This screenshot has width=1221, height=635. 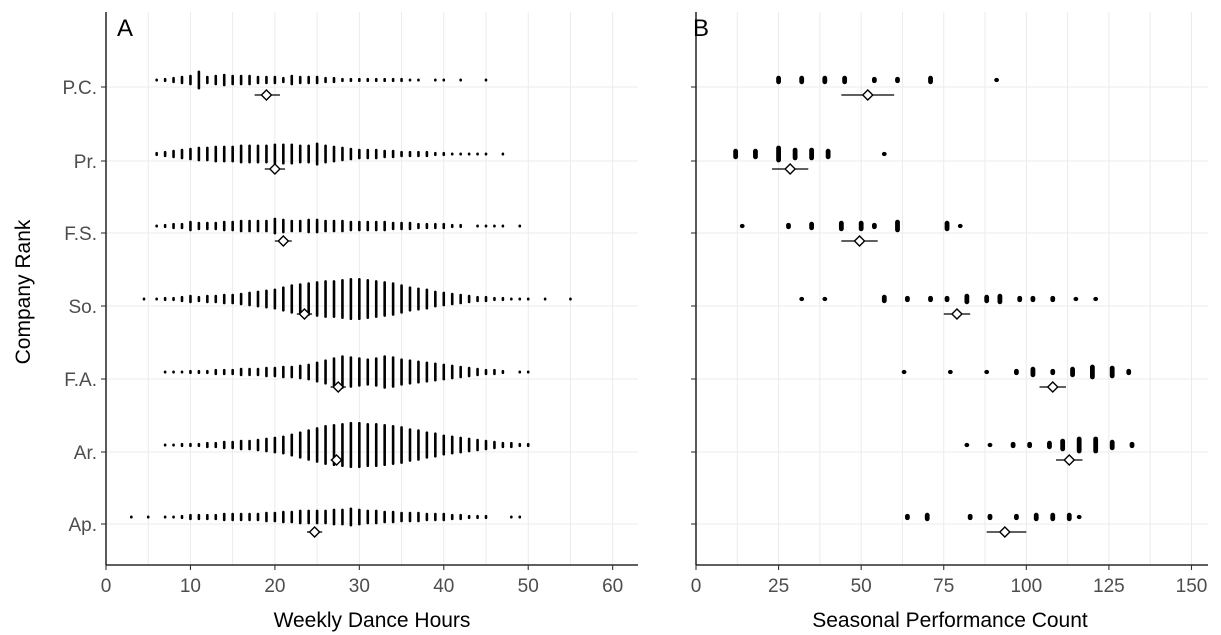 What do you see at coordinates (23, 291) in the screenshot?
I see `y-axis-title: Company Rank` at bounding box center [23, 291].